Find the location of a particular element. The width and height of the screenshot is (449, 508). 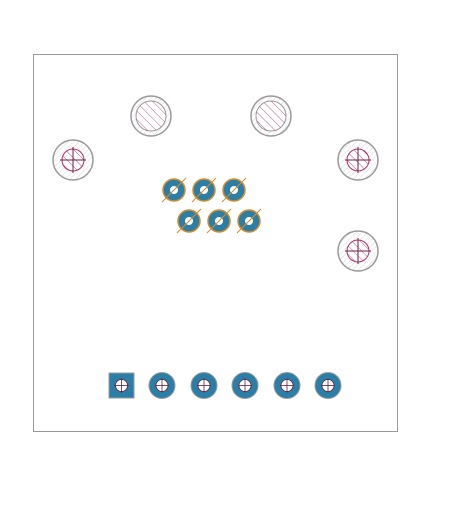

header-pad-square is located at coordinates (121, 385).